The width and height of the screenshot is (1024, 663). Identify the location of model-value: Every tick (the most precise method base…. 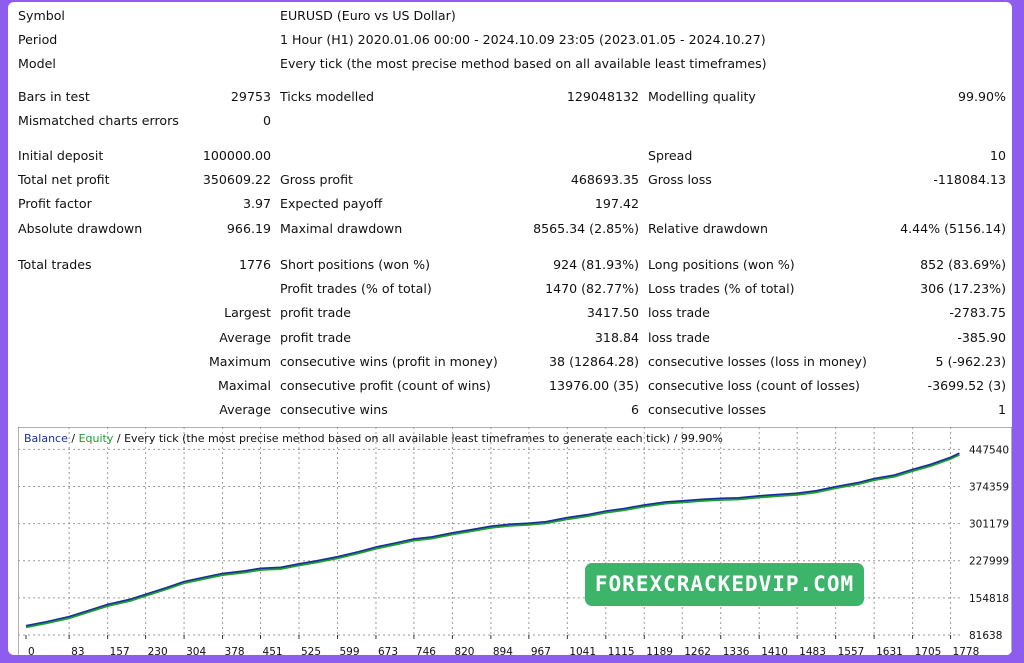
(523, 63).